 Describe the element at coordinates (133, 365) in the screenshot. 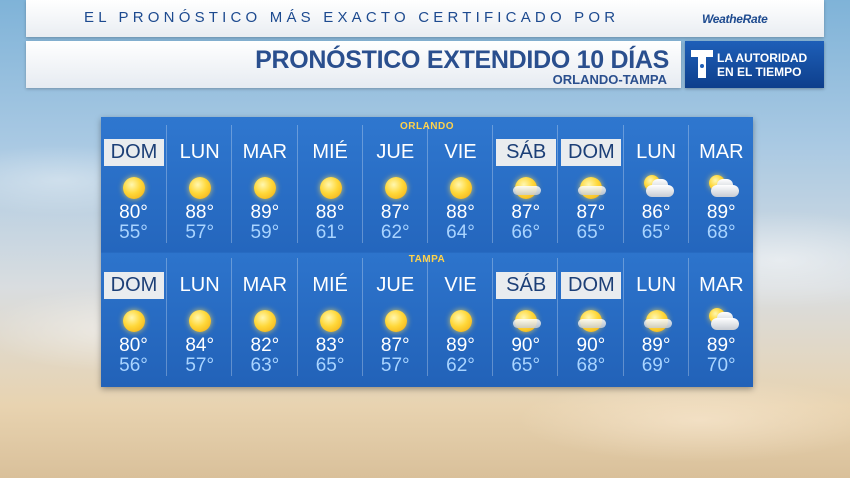

I see `low-temp: 56°` at that location.